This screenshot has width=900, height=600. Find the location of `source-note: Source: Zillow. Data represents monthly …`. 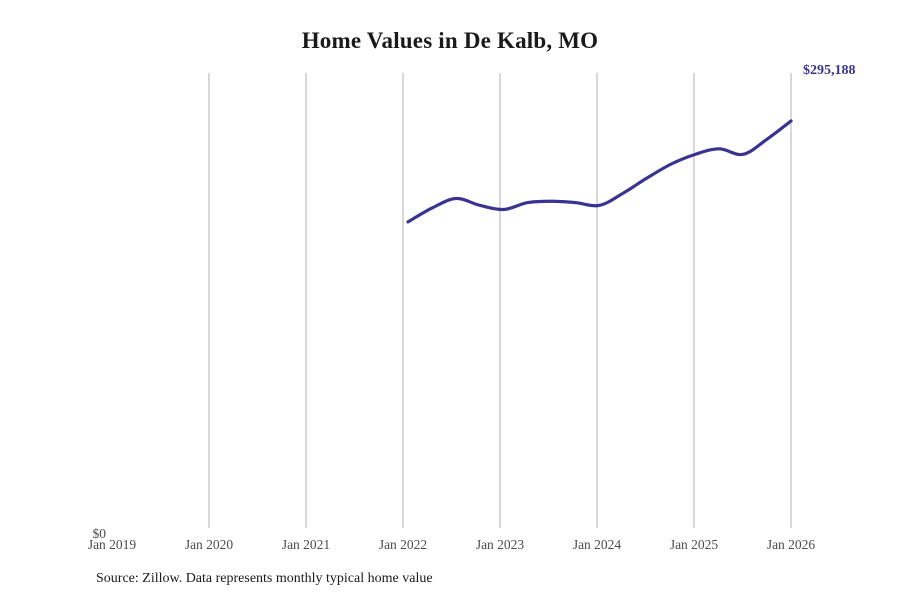

source-note: Source: Zillow. Data represents monthly … is located at coordinates (264, 578).